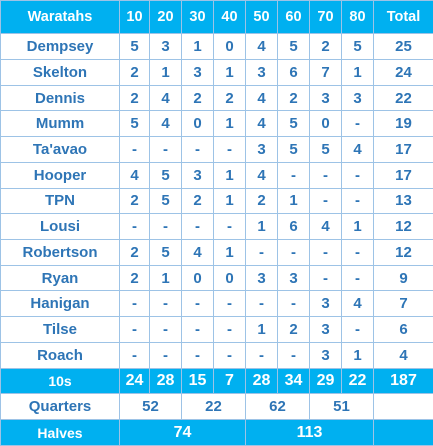  What do you see at coordinates (403, 355) in the screenshot?
I see `player-total: 4` at bounding box center [403, 355].